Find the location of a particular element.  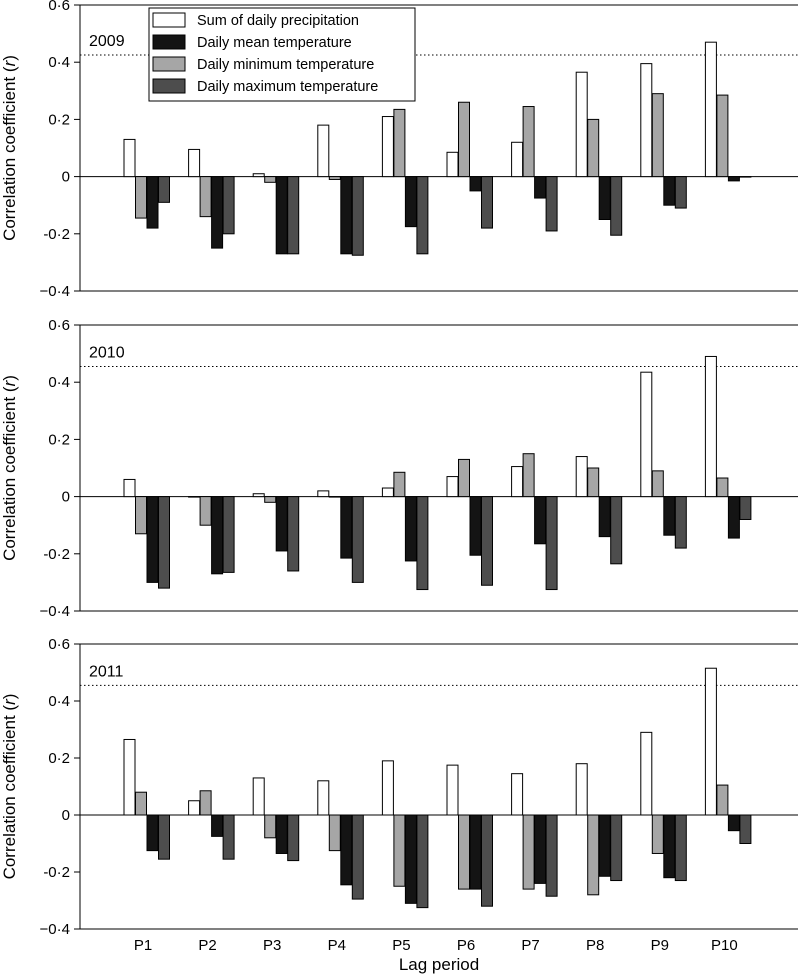

bar-daily-minimum-temperature-P1 is located at coordinates (141, 515).